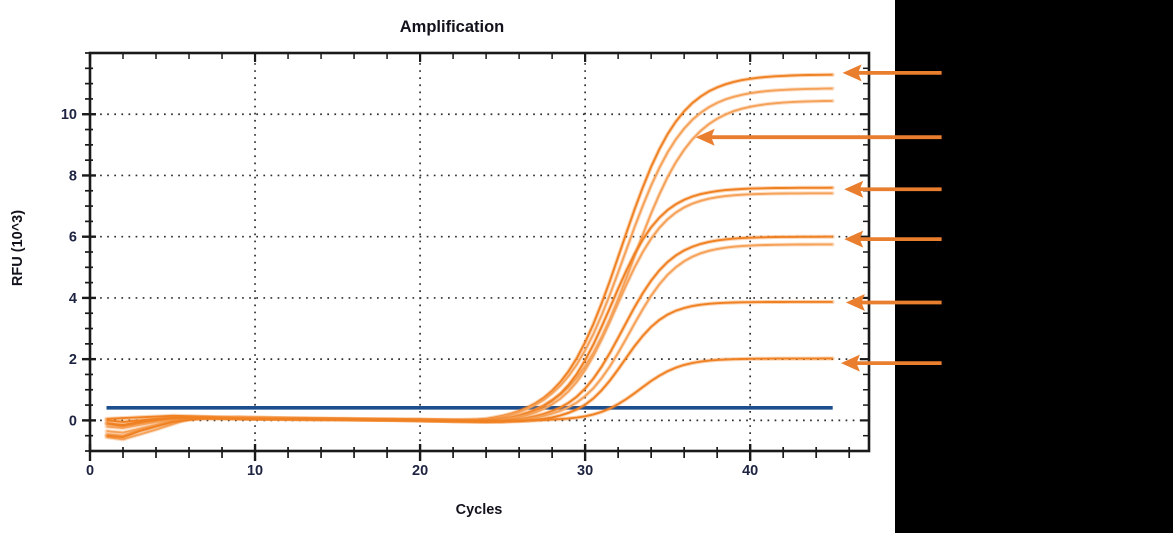 This screenshot has width=1173, height=533. Describe the element at coordinates (854, 189) in the screenshot. I see `arrow-3-head-icon` at that location.